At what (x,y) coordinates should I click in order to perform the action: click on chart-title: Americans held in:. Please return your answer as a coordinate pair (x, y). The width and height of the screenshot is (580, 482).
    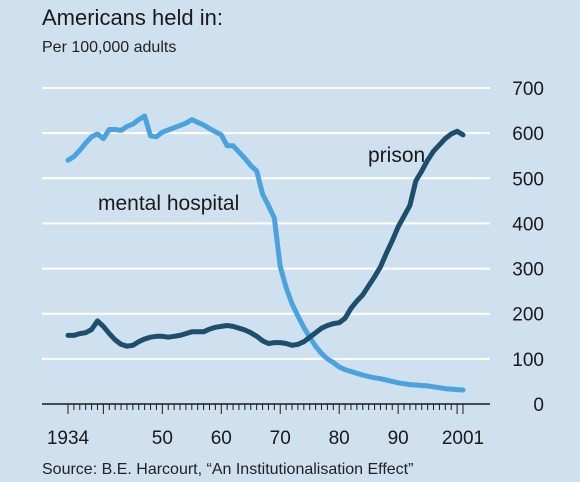
    Looking at the image, I should click on (132, 17).